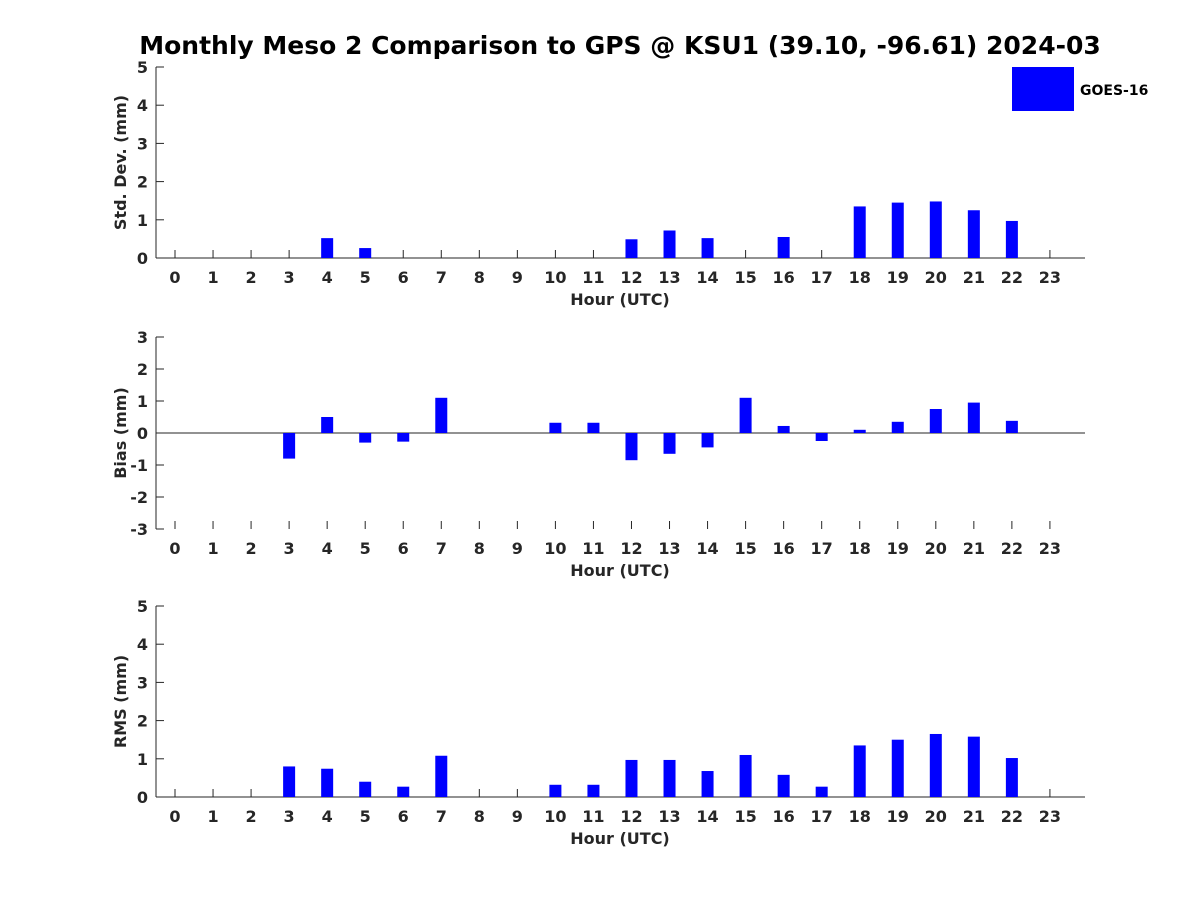 Image resolution: width=1200 pixels, height=900 pixels. I want to click on y-tick-label: -1, so click(139, 465).